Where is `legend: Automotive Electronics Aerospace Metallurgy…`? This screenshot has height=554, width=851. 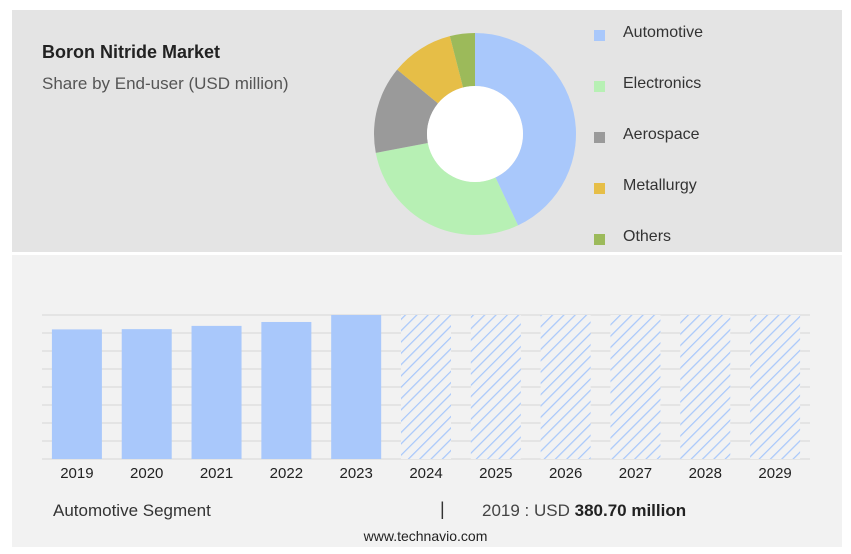 legend: Automotive Electronics Aerospace Metallurgy… is located at coordinates (648, 151).